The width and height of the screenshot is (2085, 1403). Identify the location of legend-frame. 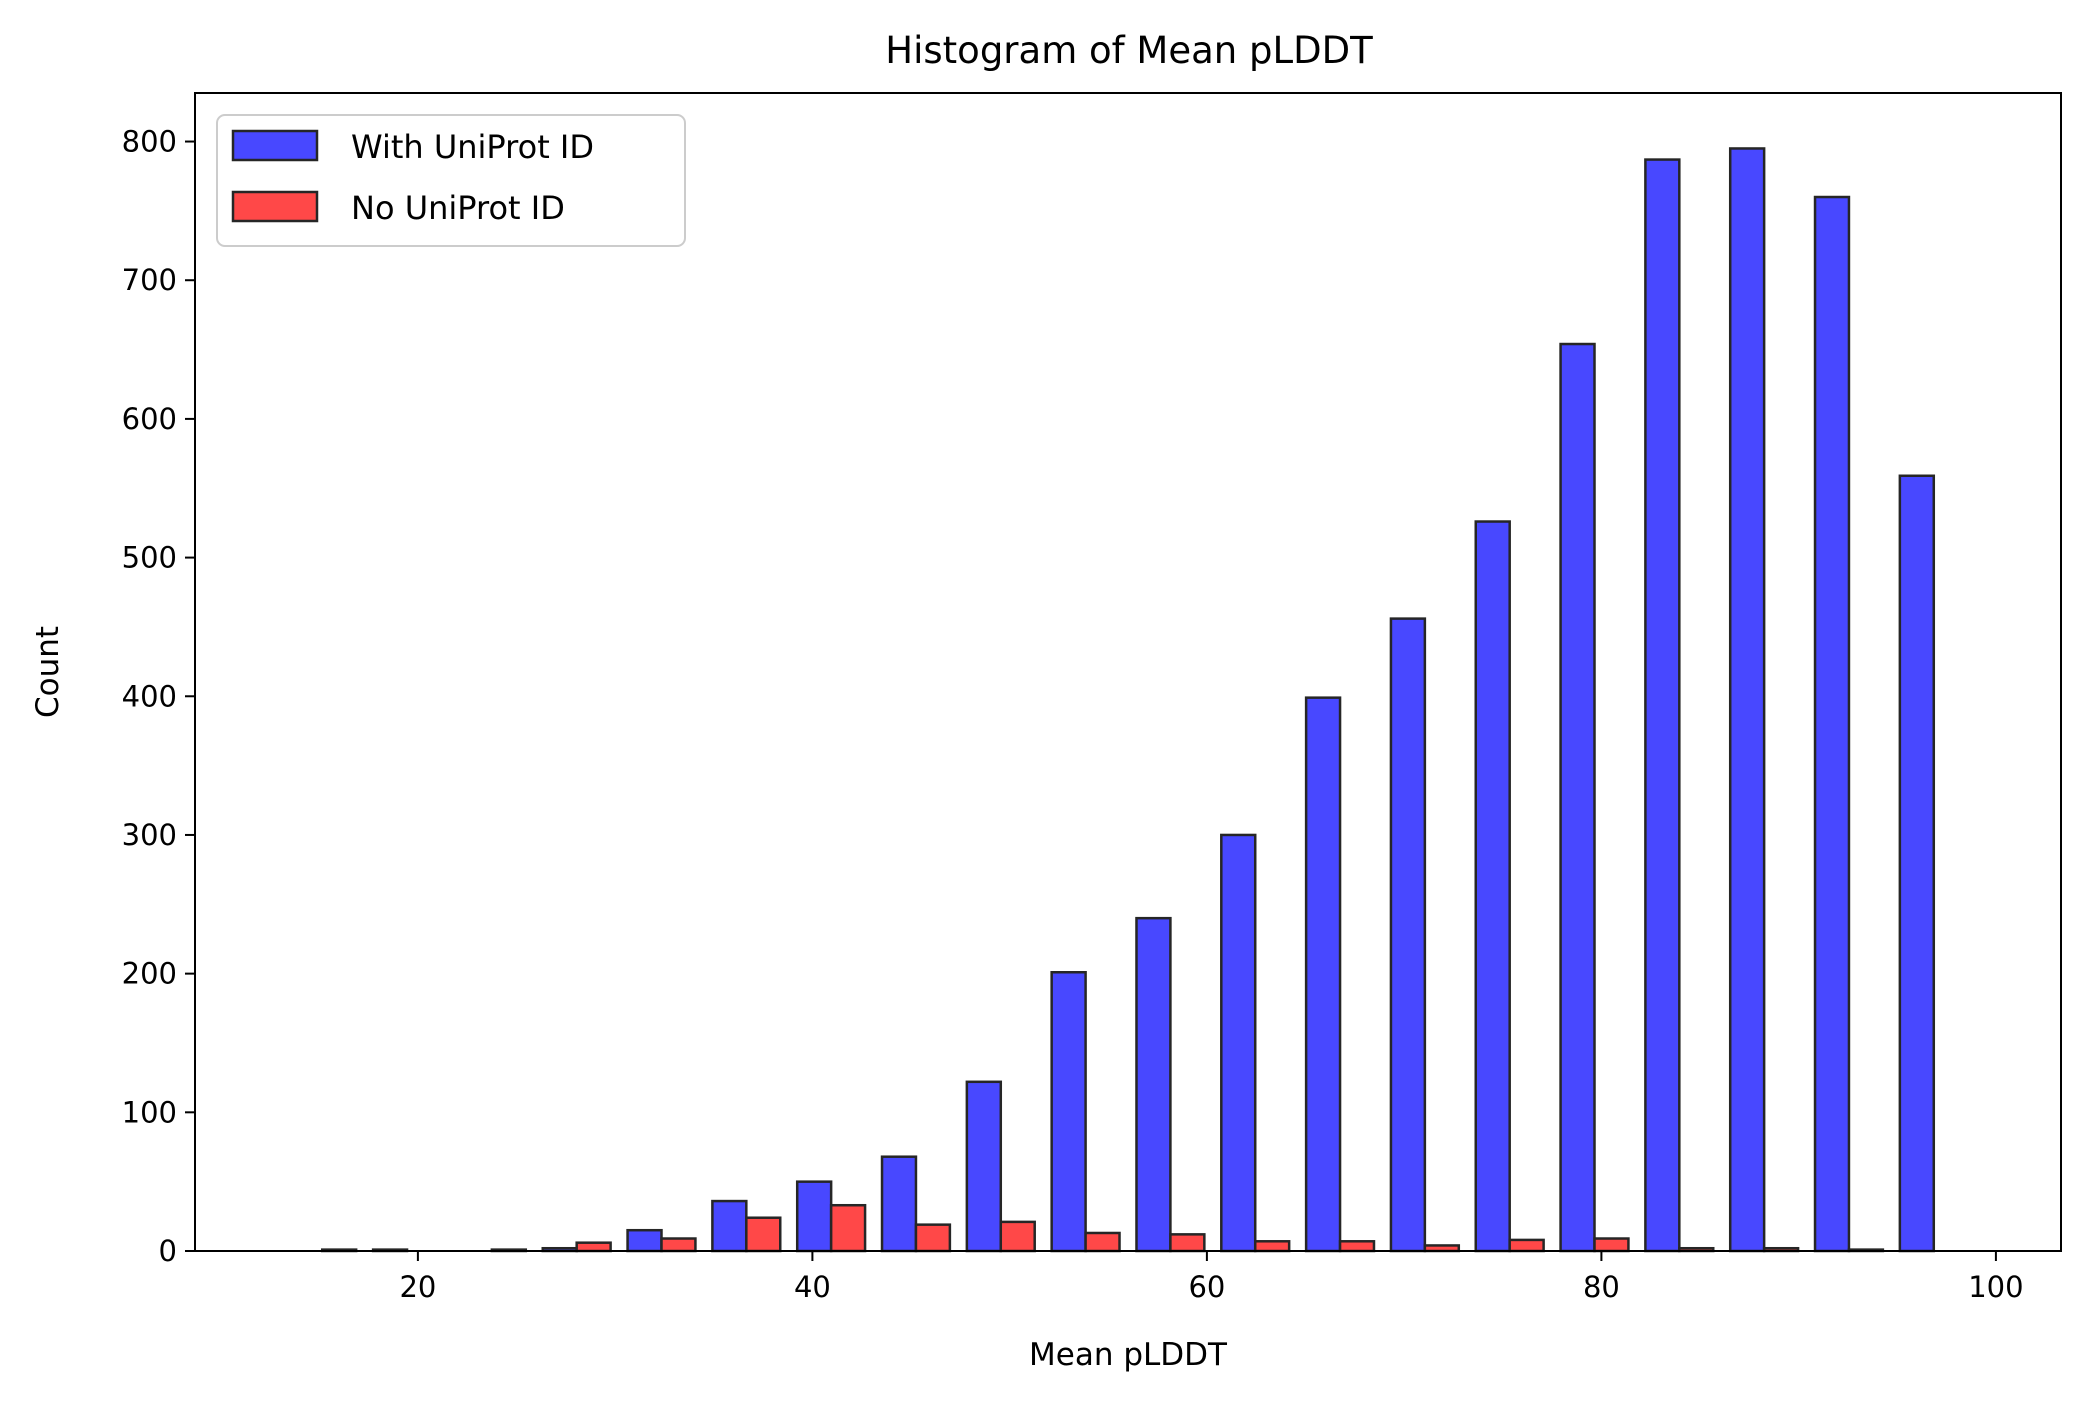
(451, 180).